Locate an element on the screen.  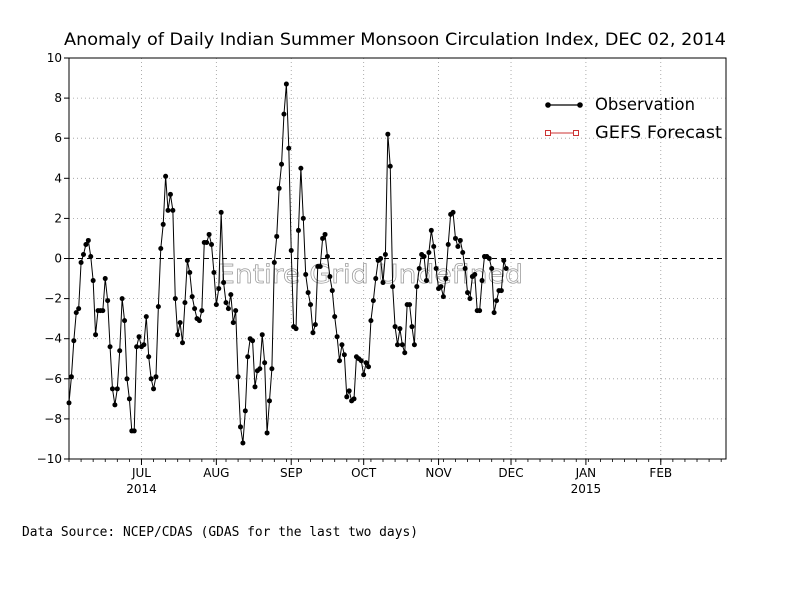
y-tick-label: −8 is located at coordinates (53, 419).